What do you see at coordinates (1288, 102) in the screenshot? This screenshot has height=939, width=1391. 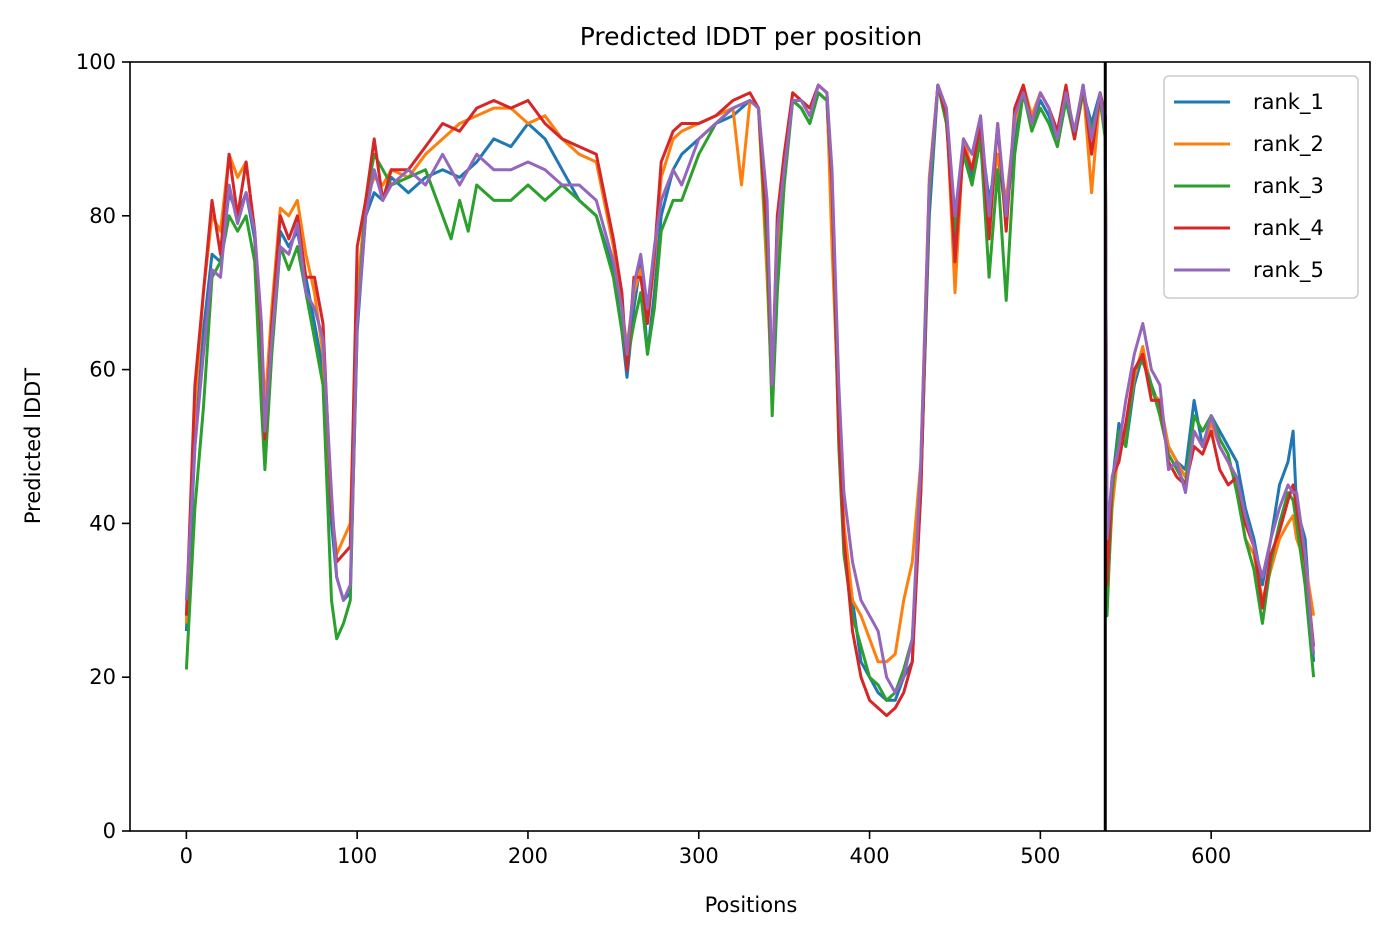 I see `legend-label-rank_1: rank_1` at bounding box center [1288, 102].